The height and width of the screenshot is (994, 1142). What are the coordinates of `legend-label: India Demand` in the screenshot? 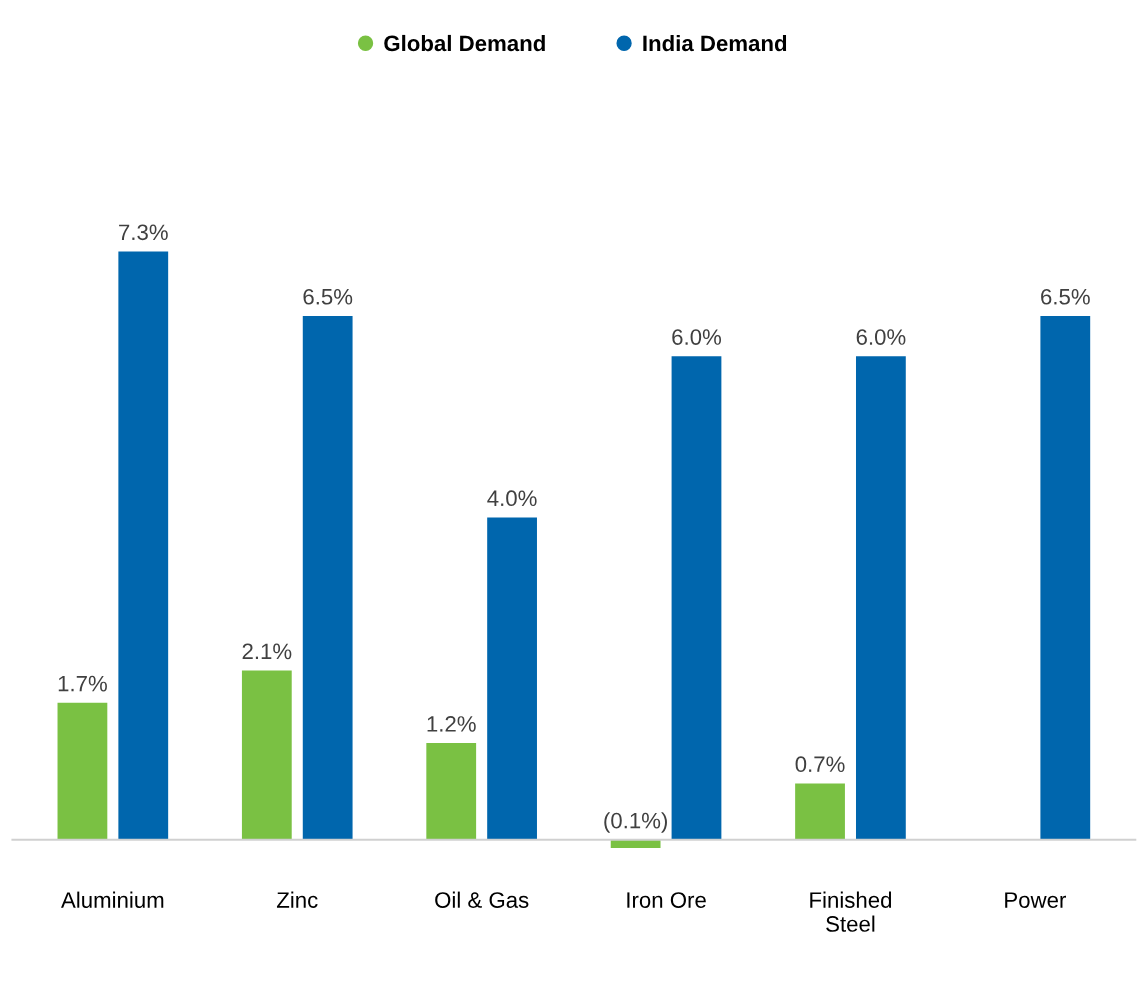 It's located at (715, 43).